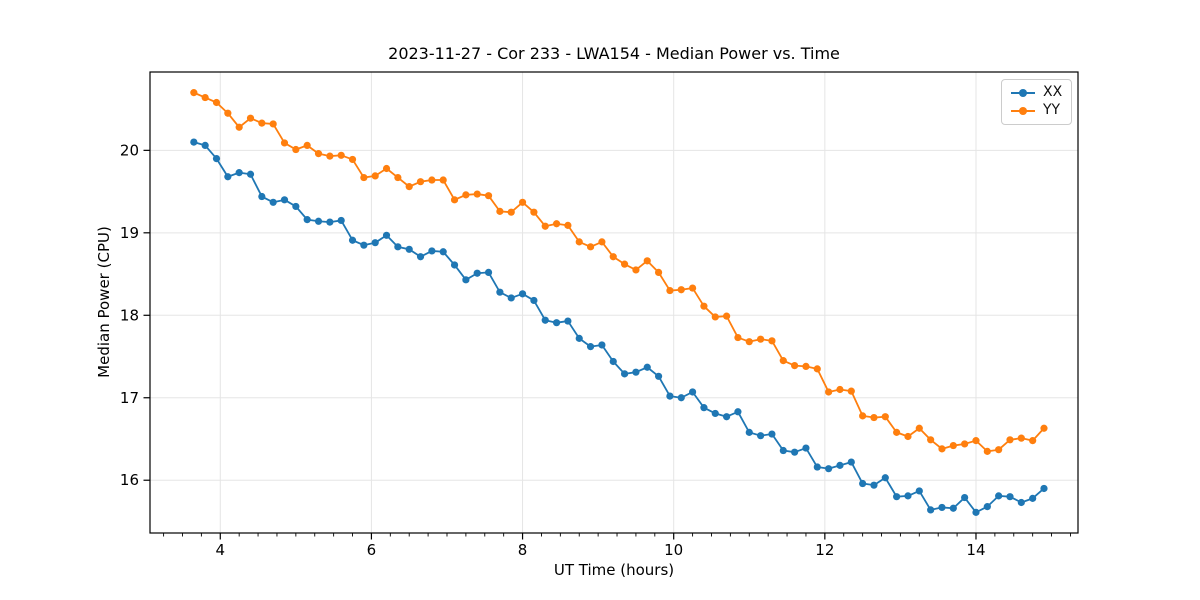 The width and height of the screenshot is (1200, 600). I want to click on legend-label-xx: XX, so click(1053, 92).